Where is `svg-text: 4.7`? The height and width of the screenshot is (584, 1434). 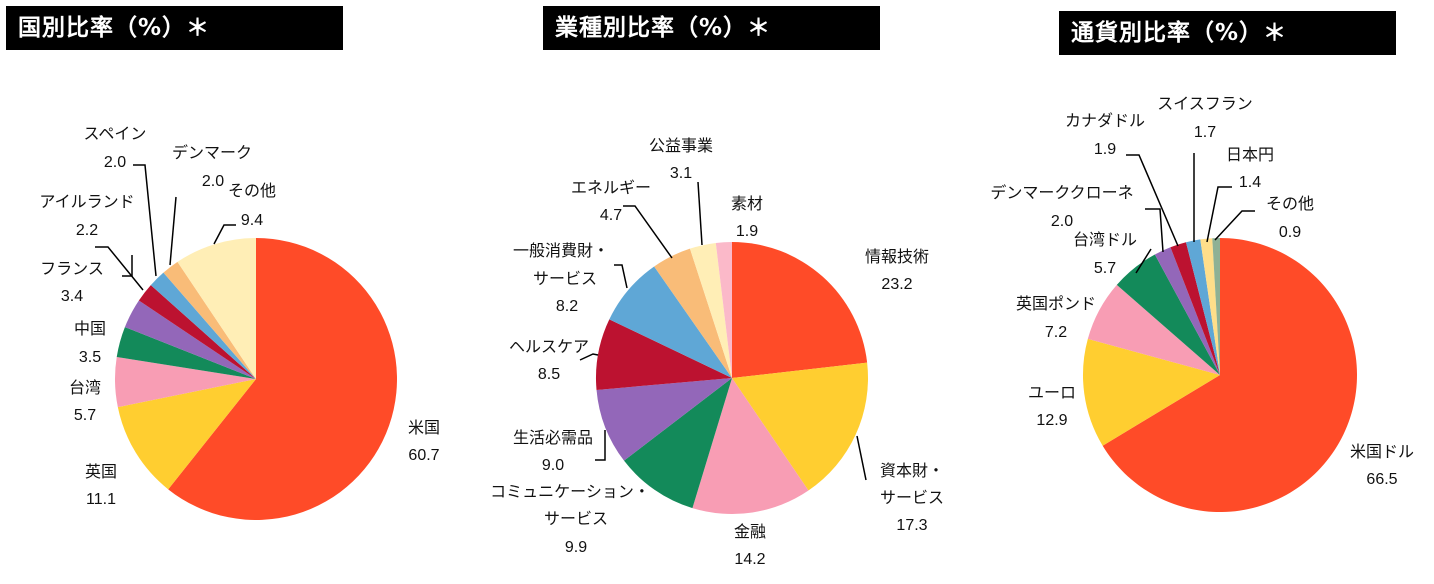
svg-text: 4.7 is located at coordinates (611, 215).